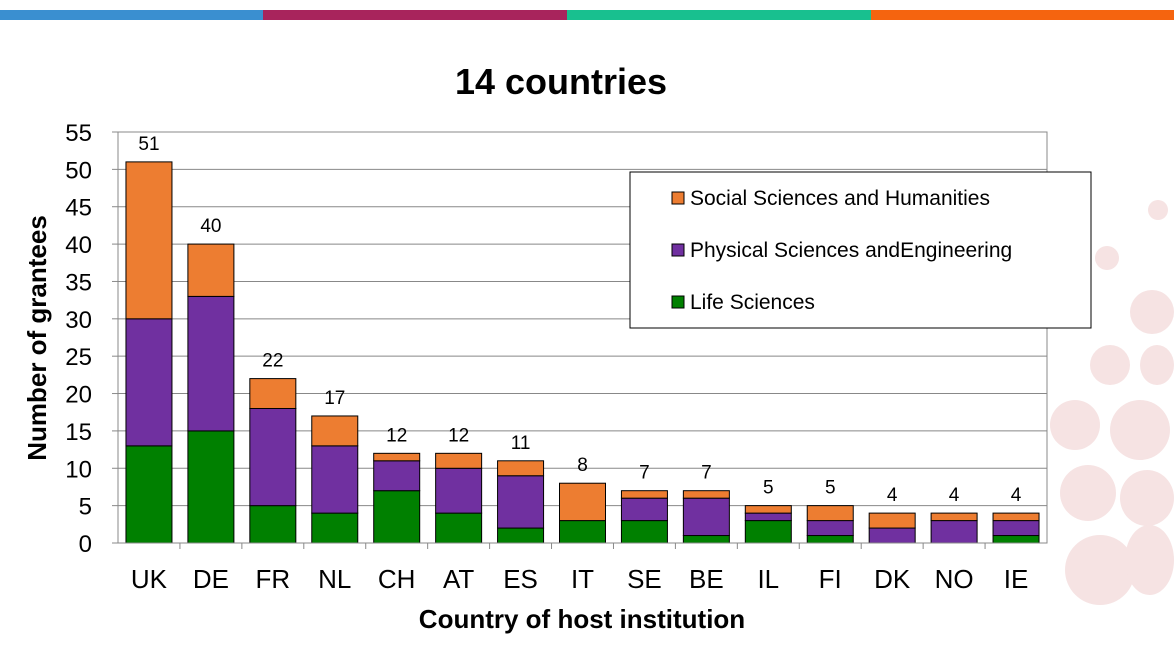 This screenshot has width=1174, height=657. I want to click on y-tick-label: 30, so click(78, 320).